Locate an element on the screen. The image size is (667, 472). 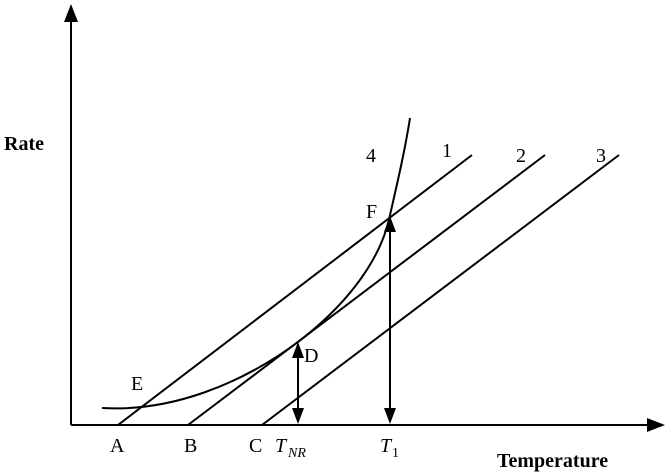
marker-tnr-subscript: NR is located at coordinates (296, 453).